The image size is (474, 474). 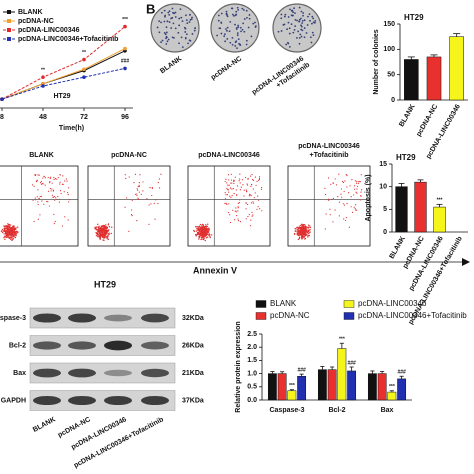 What do you see at coordinates (49, 30) in the screenshot?
I see `legend-label: pcDNA-LINC00346` at bounding box center [49, 30].